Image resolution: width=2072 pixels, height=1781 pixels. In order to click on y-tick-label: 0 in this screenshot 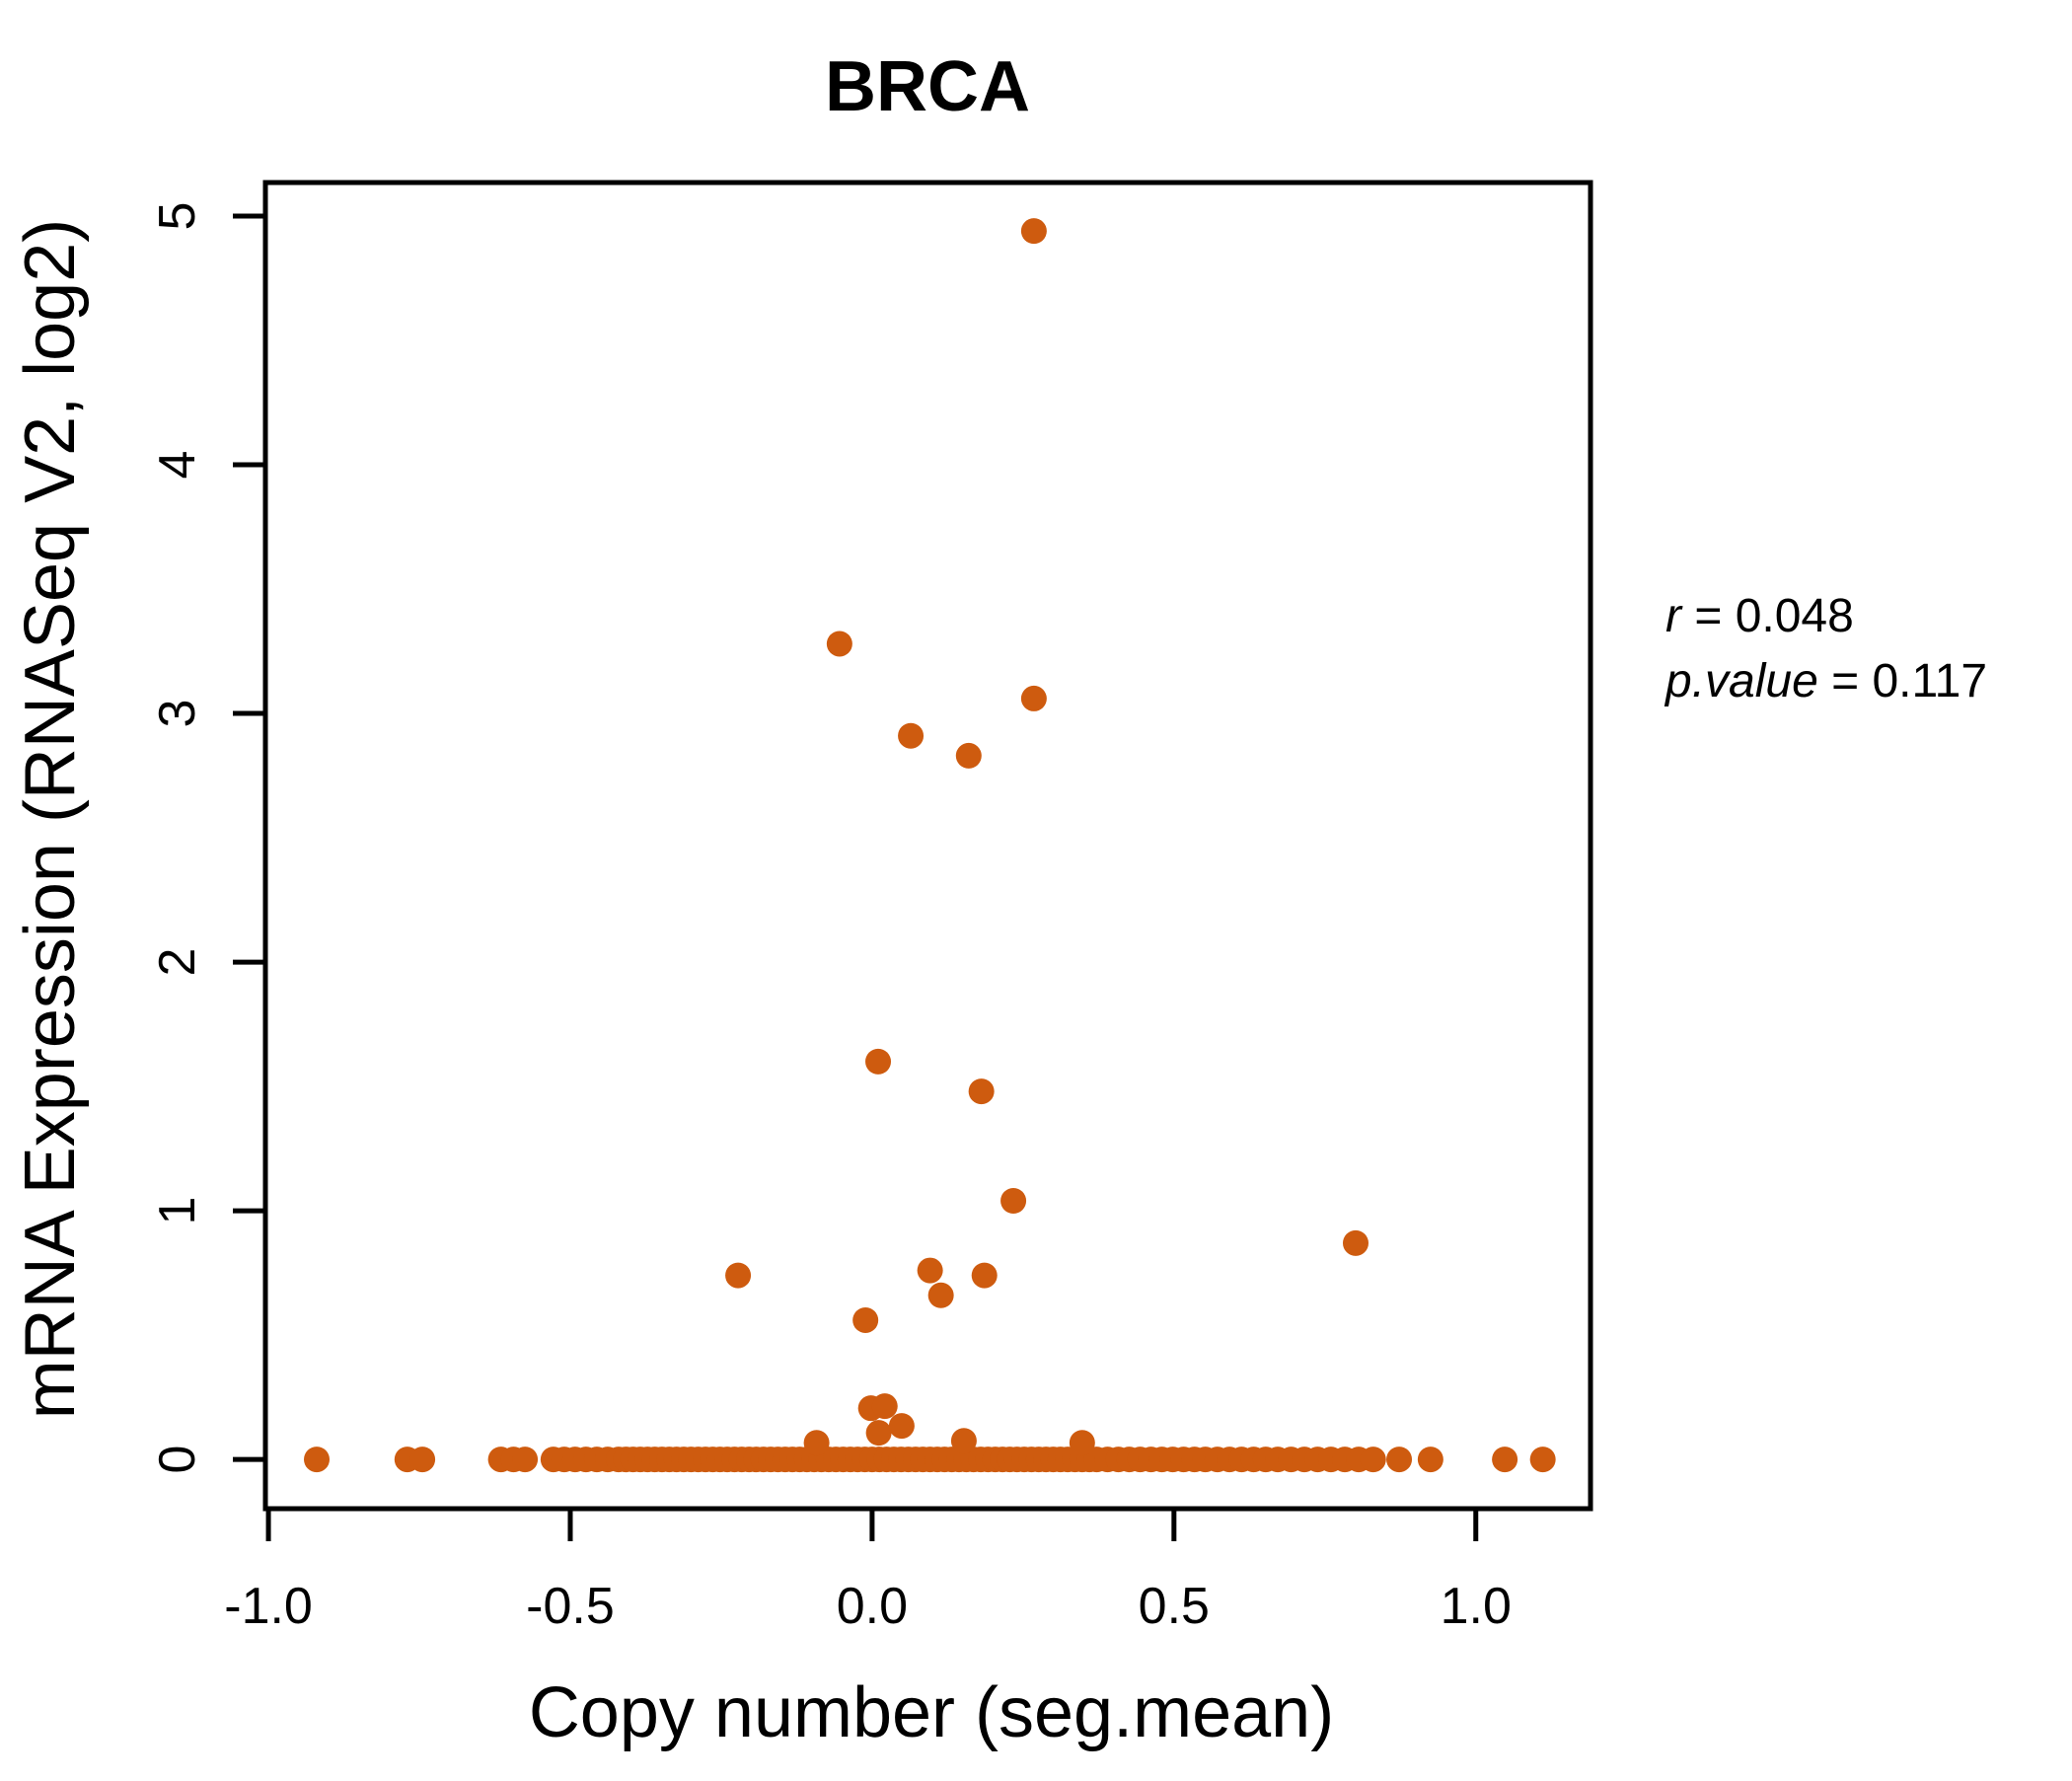, I will do `click(178, 1460)`.